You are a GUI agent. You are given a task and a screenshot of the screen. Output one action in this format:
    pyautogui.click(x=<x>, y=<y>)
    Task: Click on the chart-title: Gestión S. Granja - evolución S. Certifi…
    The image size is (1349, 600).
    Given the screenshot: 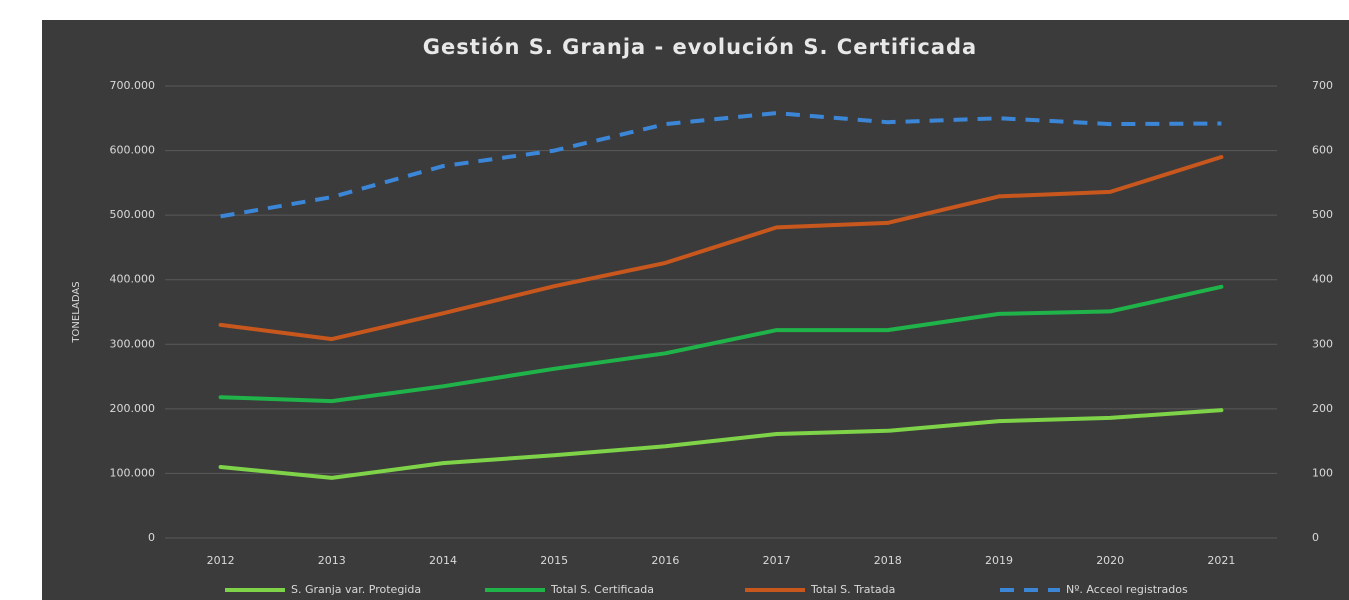 What is the action you would take?
    pyautogui.click(x=700, y=47)
    